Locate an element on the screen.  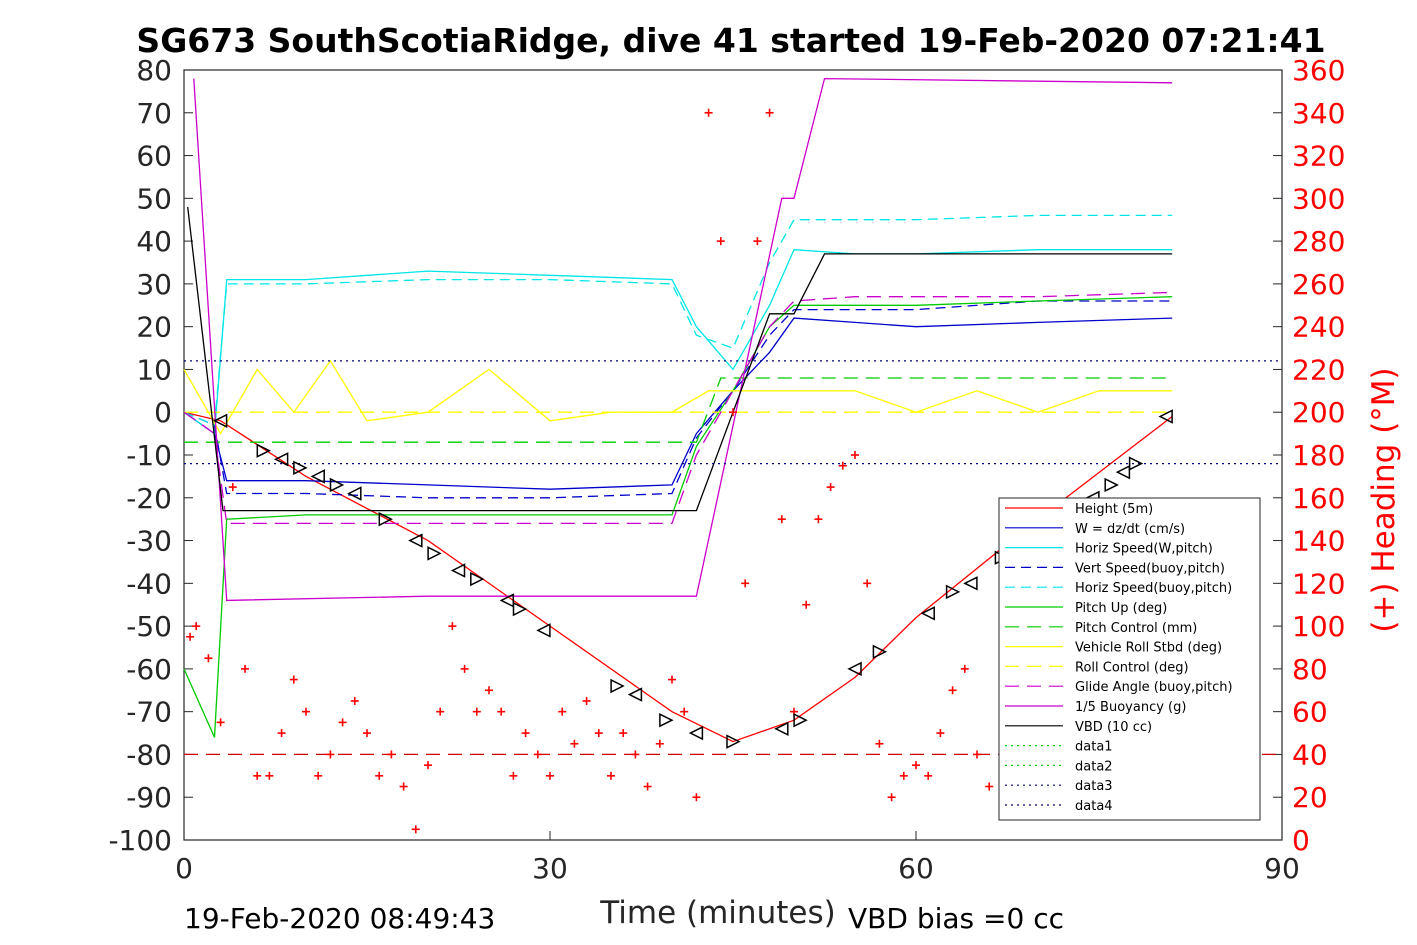
legend-label: data3 is located at coordinates (1094, 786).